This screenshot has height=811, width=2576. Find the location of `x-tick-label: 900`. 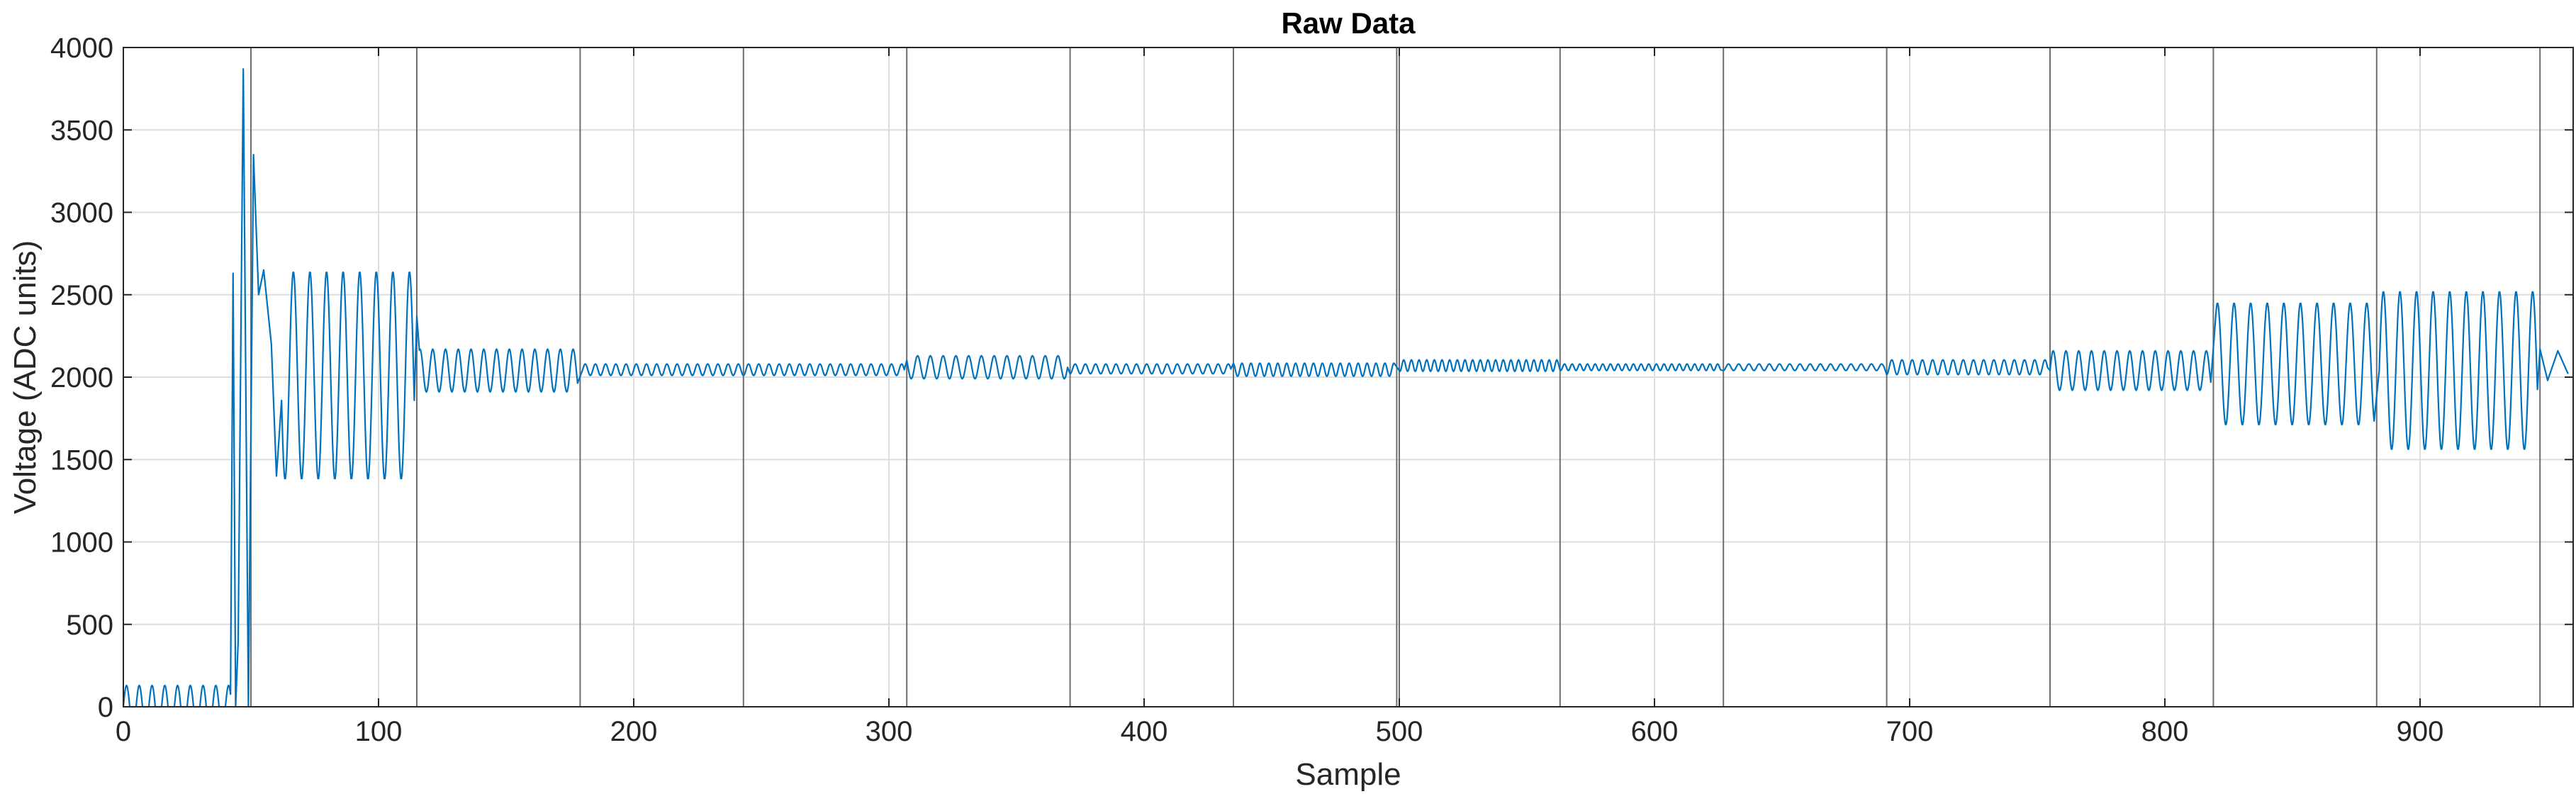

x-tick-label: 900 is located at coordinates (2421, 731).